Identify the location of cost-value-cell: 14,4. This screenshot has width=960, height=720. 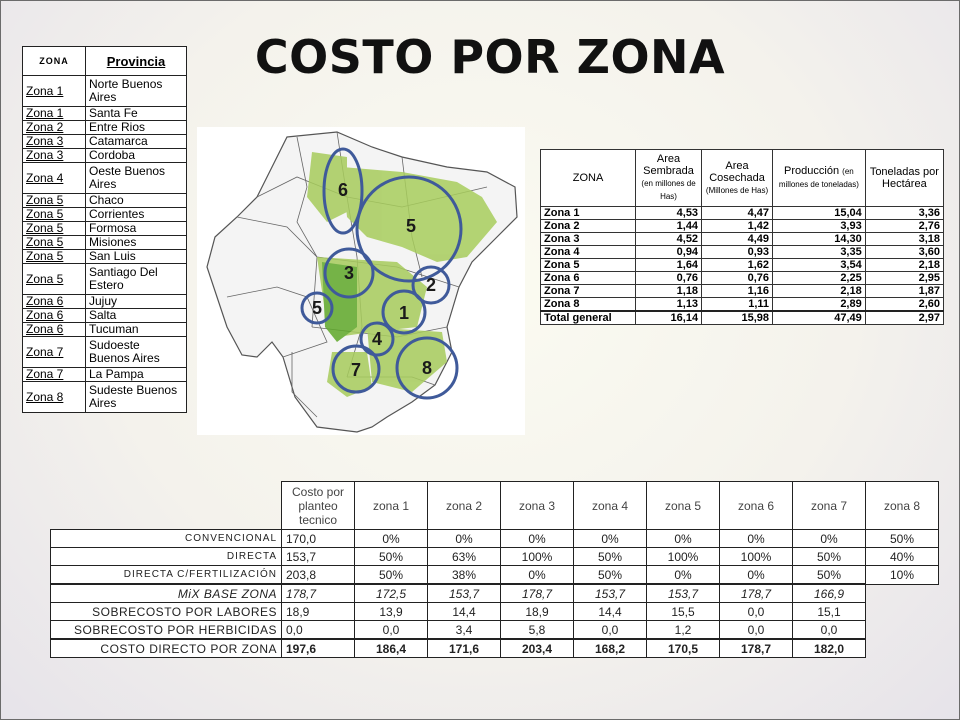
(464, 611).